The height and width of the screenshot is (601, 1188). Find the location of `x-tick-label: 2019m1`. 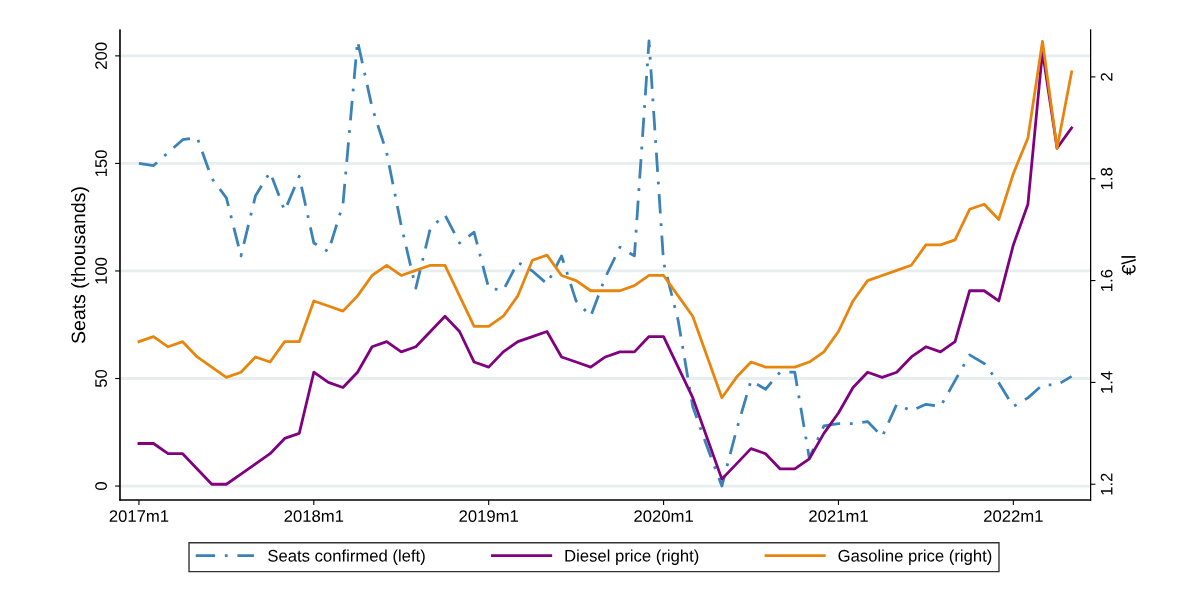

x-tick-label: 2019m1 is located at coordinates (488, 516).